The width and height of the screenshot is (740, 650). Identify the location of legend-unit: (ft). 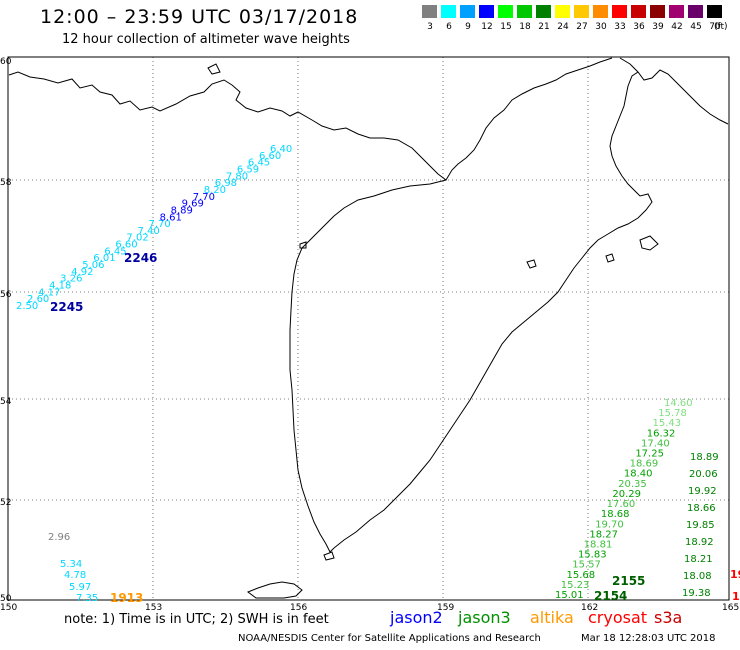
(721, 27).